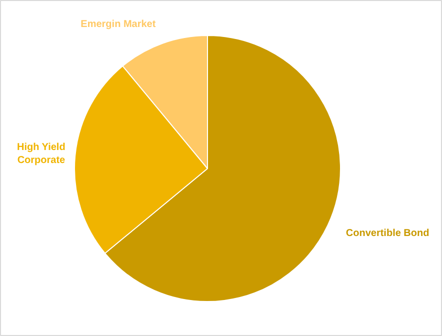 Image resolution: width=442 pixels, height=336 pixels. What do you see at coordinates (388, 234) in the screenshot?
I see `slice-label: Convertible Bond` at bounding box center [388, 234].